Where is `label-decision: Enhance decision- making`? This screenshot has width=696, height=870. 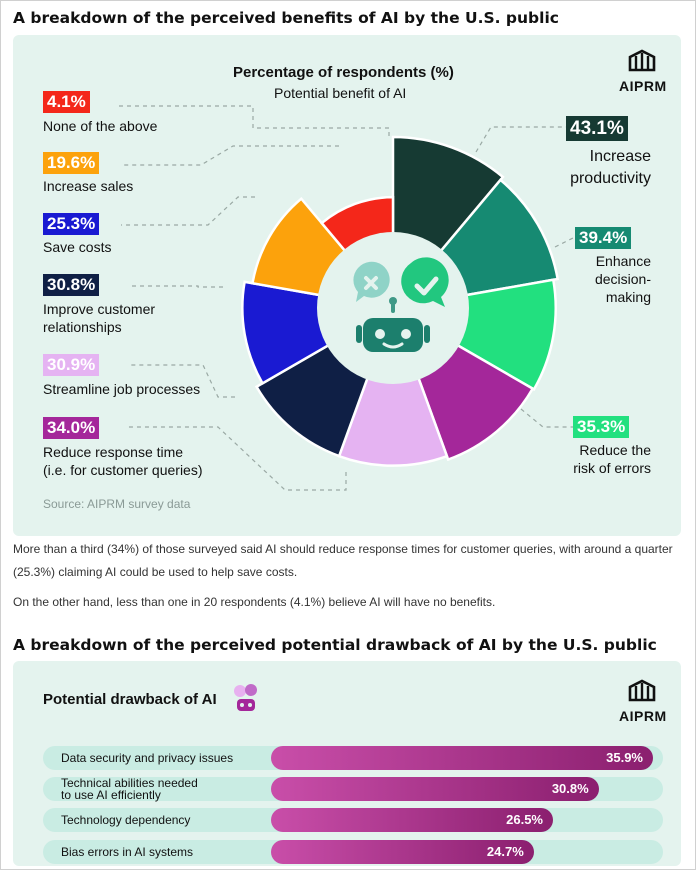
label-decision: Enhance decision- making is located at coordinates (623, 279).